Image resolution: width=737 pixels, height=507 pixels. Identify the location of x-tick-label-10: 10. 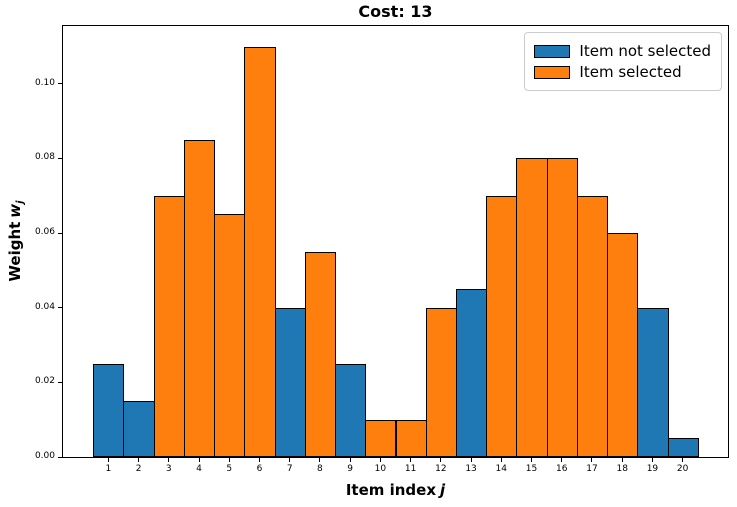
(380, 469).